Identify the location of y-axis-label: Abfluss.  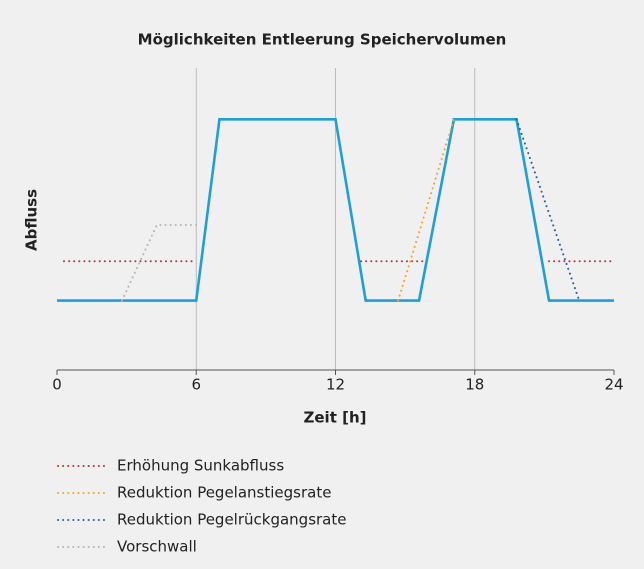
(32, 220).